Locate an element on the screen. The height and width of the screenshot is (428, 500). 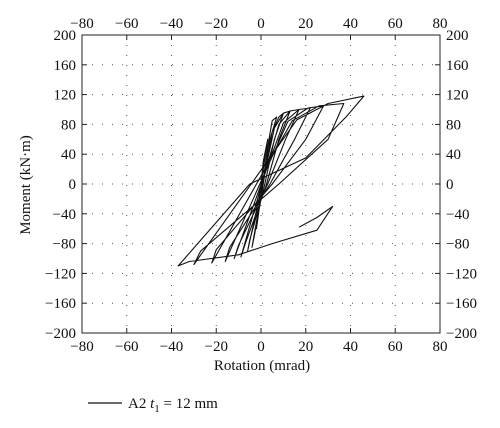
x-tick-label: −20 is located at coordinates (216, 347).